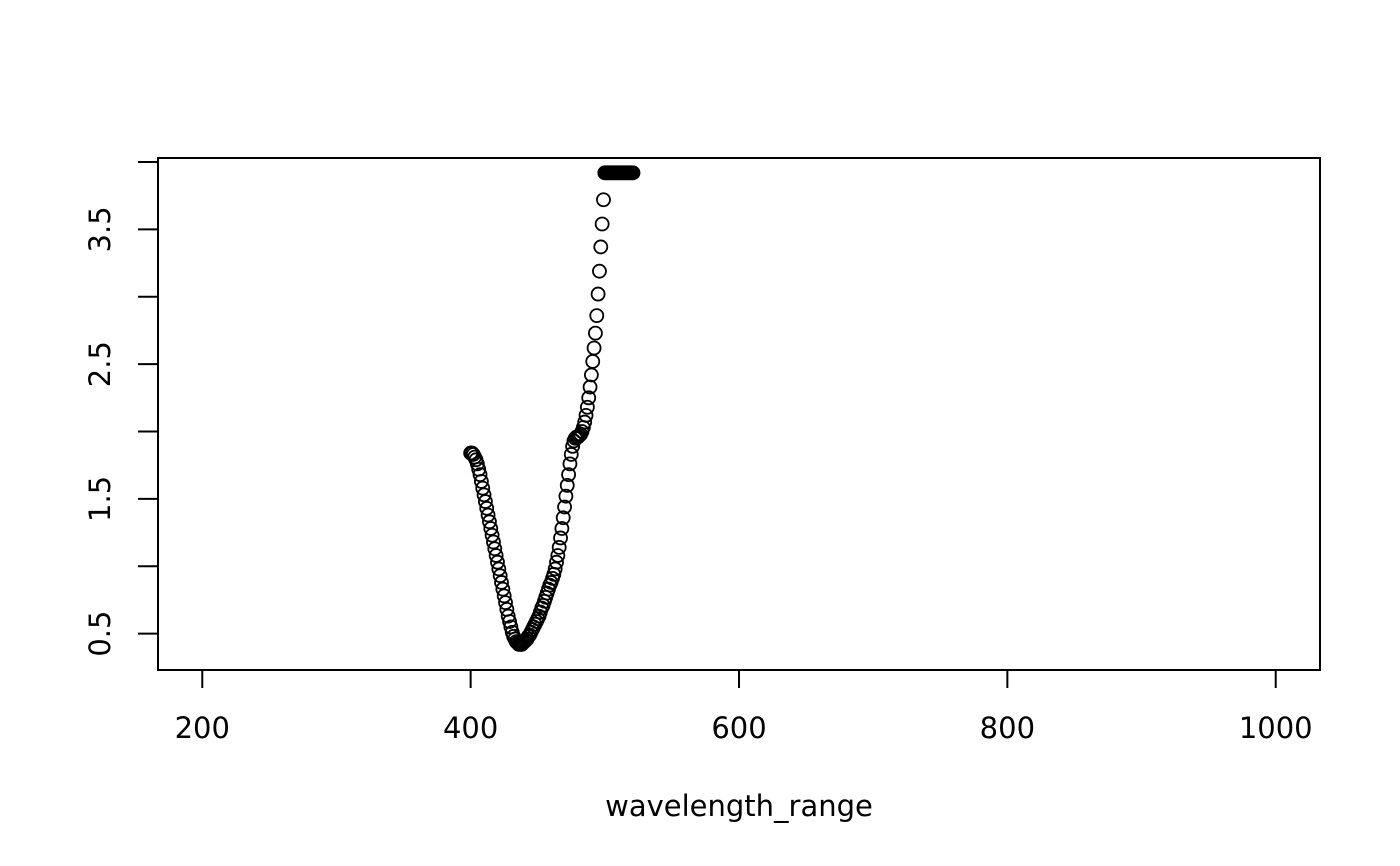 The height and width of the screenshot is (866, 1400). I want to click on x-axis-title: wavelength_range, so click(739, 806).